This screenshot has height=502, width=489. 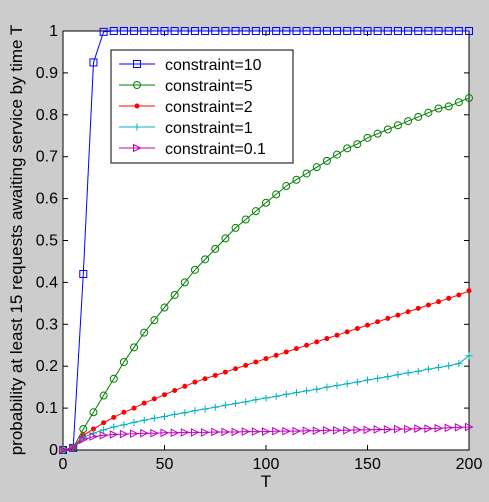 What do you see at coordinates (47, 157) in the screenshot?
I see `y-tick-label: 0.7` at bounding box center [47, 157].